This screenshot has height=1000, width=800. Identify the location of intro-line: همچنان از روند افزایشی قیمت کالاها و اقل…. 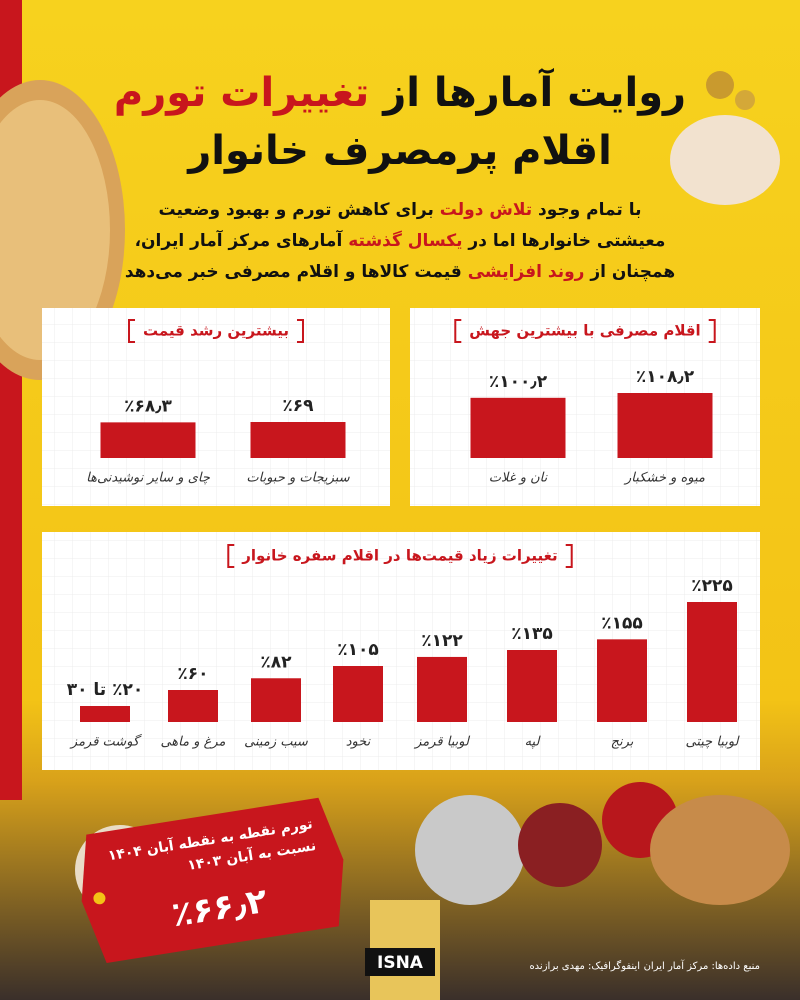
(400, 272).